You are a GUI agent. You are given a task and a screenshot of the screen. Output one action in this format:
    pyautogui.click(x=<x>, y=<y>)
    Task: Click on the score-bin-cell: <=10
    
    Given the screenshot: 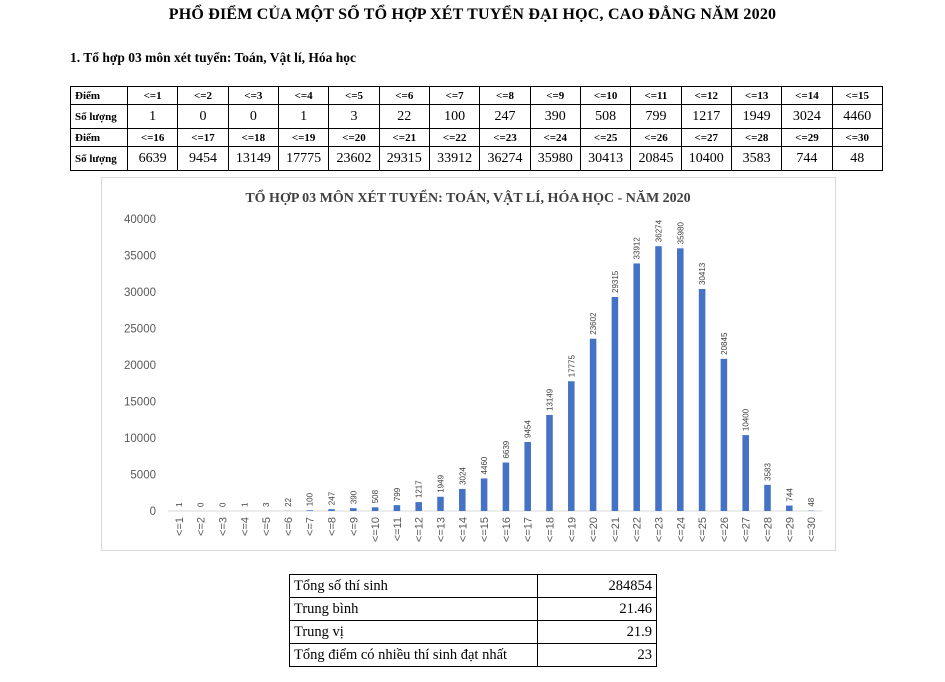 What is the action you would take?
    pyautogui.click(x=605, y=95)
    